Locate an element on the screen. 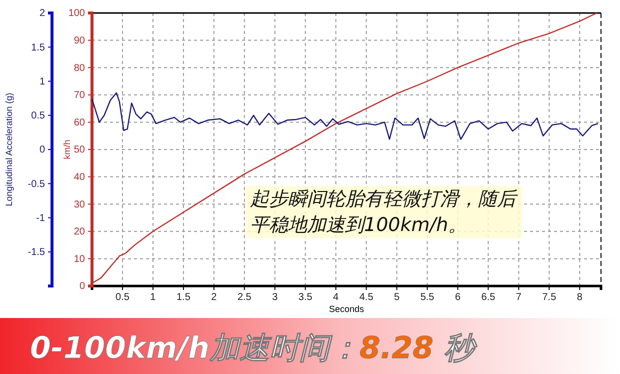 Image resolution: width=620 pixels, height=374 pixels. x-tick-label: 5.5 is located at coordinates (427, 298).